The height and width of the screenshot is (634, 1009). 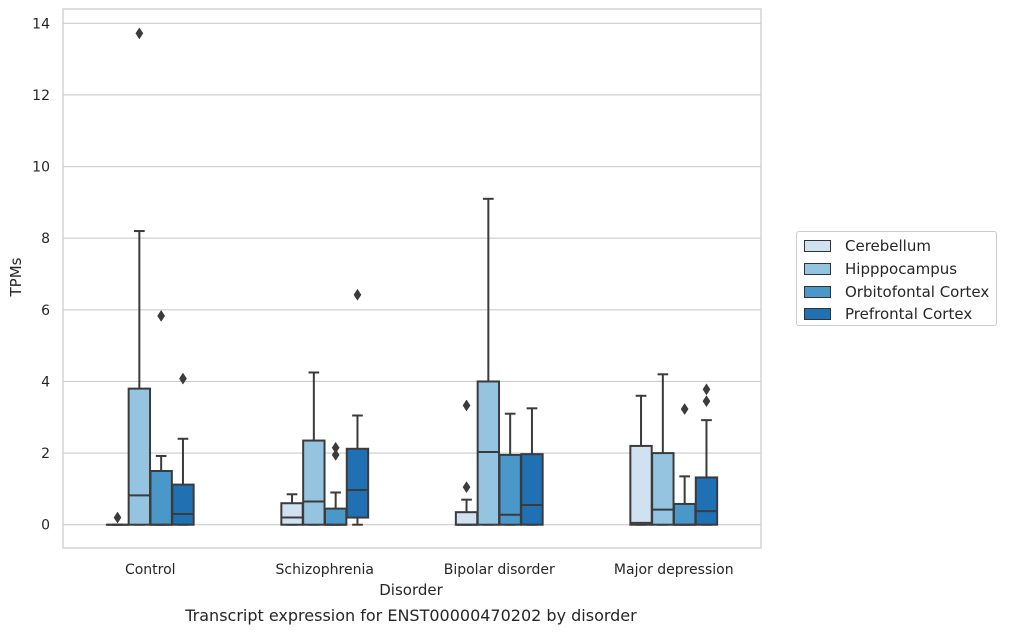 What do you see at coordinates (325, 570) in the screenshot?
I see `x-tick-label: Schizophrenia` at bounding box center [325, 570].